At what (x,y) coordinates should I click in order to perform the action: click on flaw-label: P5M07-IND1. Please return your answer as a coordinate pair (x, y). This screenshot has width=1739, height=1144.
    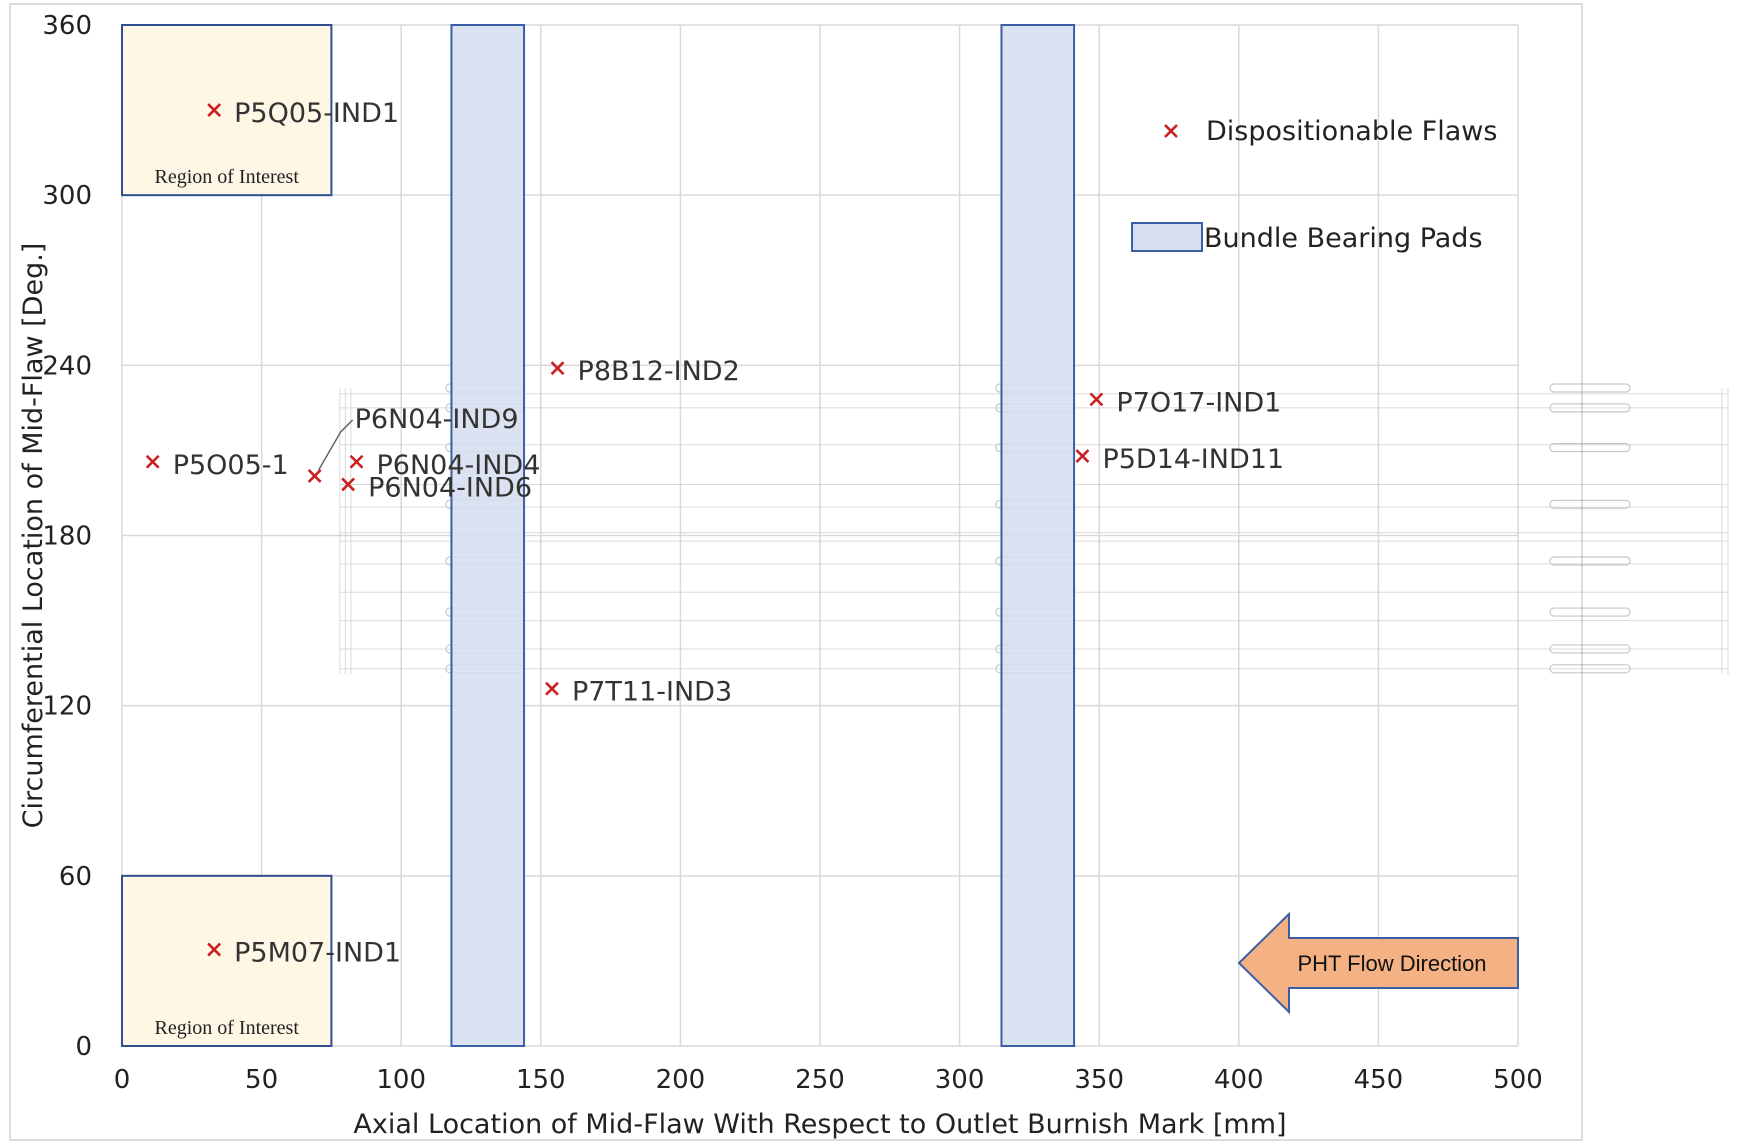
    Looking at the image, I should click on (317, 953).